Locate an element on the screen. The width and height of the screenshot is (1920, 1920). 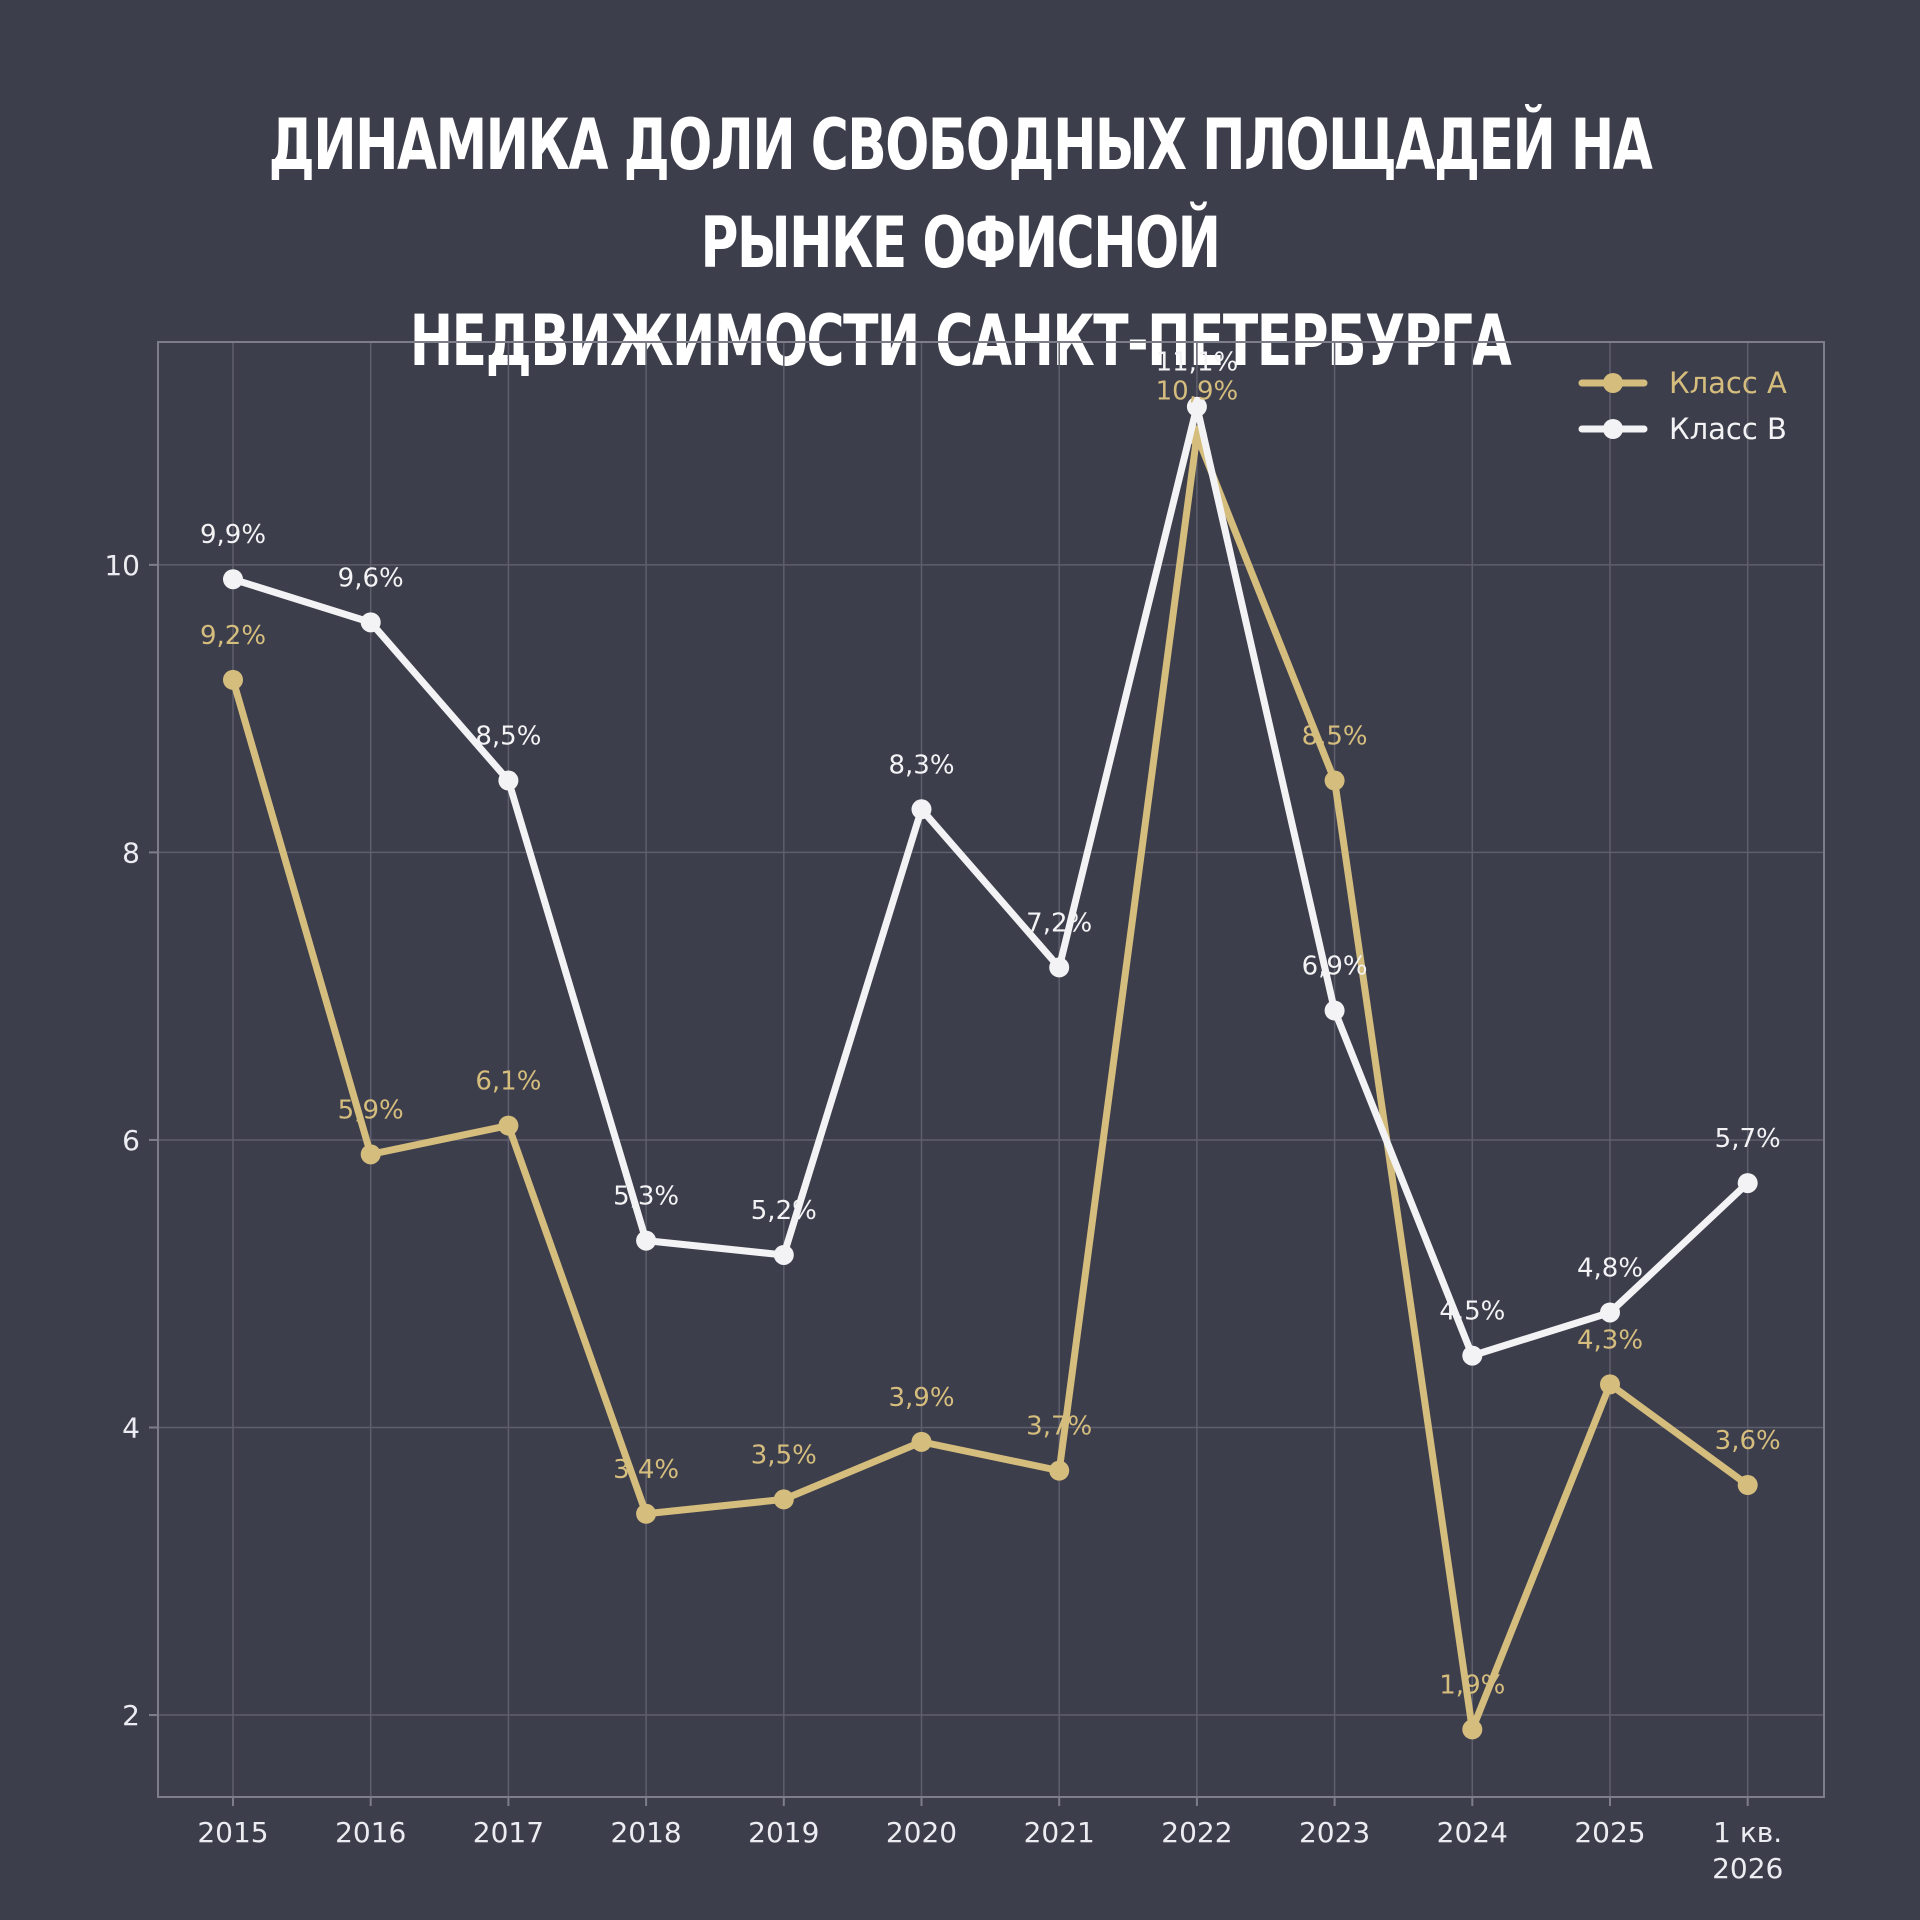
legend-label: Класс В is located at coordinates (1728, 429).